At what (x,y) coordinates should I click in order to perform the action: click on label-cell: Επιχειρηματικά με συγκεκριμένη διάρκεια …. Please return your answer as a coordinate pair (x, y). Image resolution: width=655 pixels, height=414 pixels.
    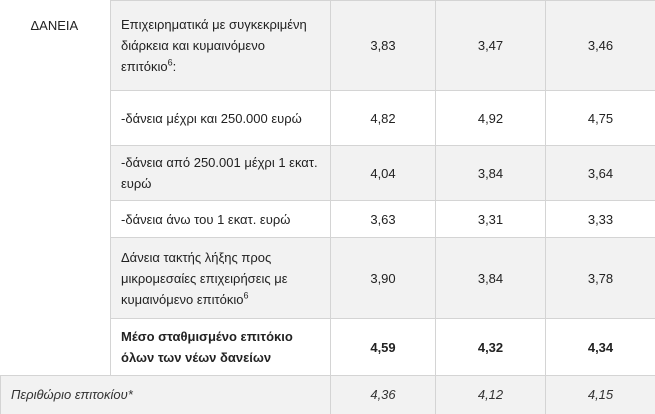
    Looking at the image, I should click on (221, 46).